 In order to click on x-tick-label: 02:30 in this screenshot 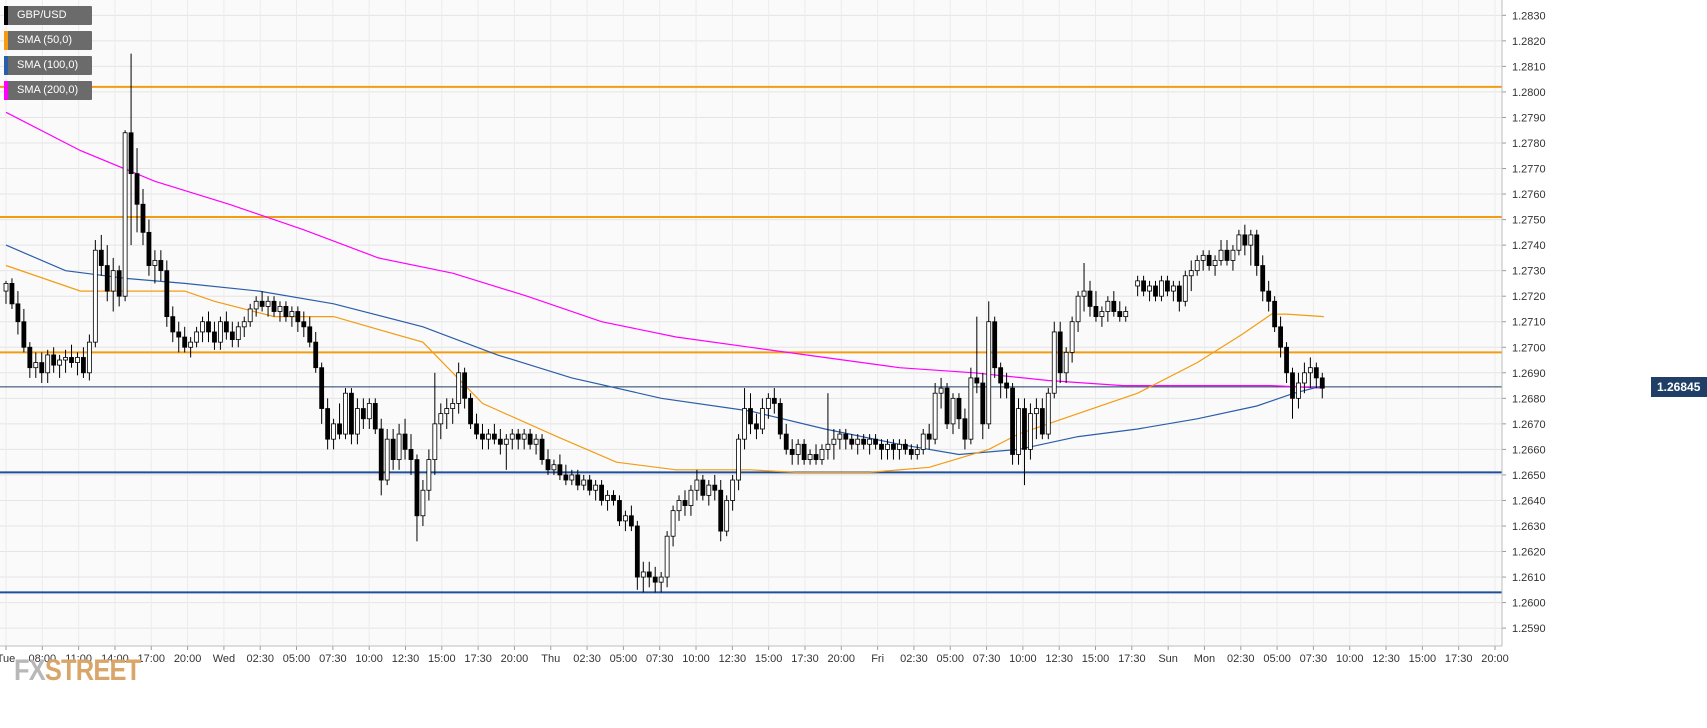, I will do `click(1241, 659)`.